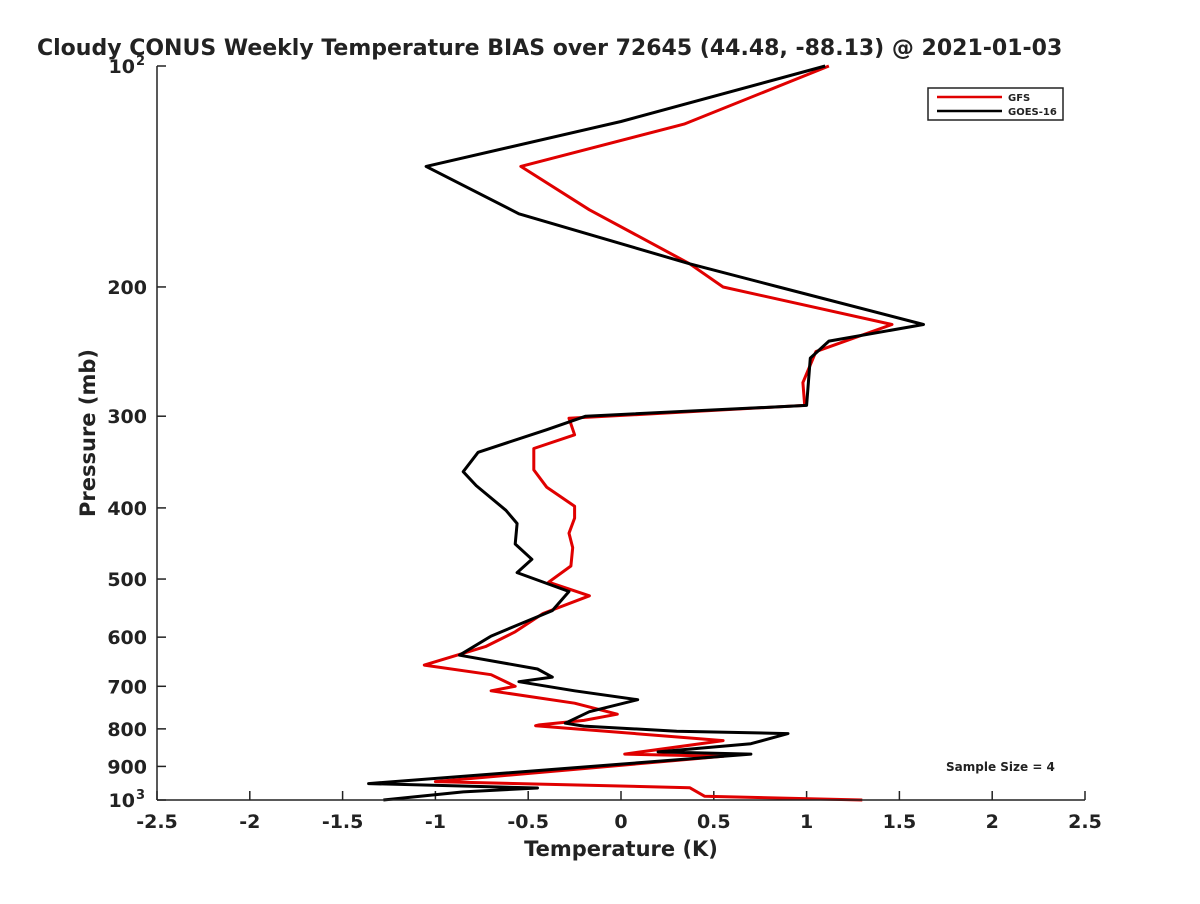 This screenshot has height=904, width=1200. Describe the element at coordinates (127, 509) in the screenshot. I see `y-tick-label: 400` at that location.